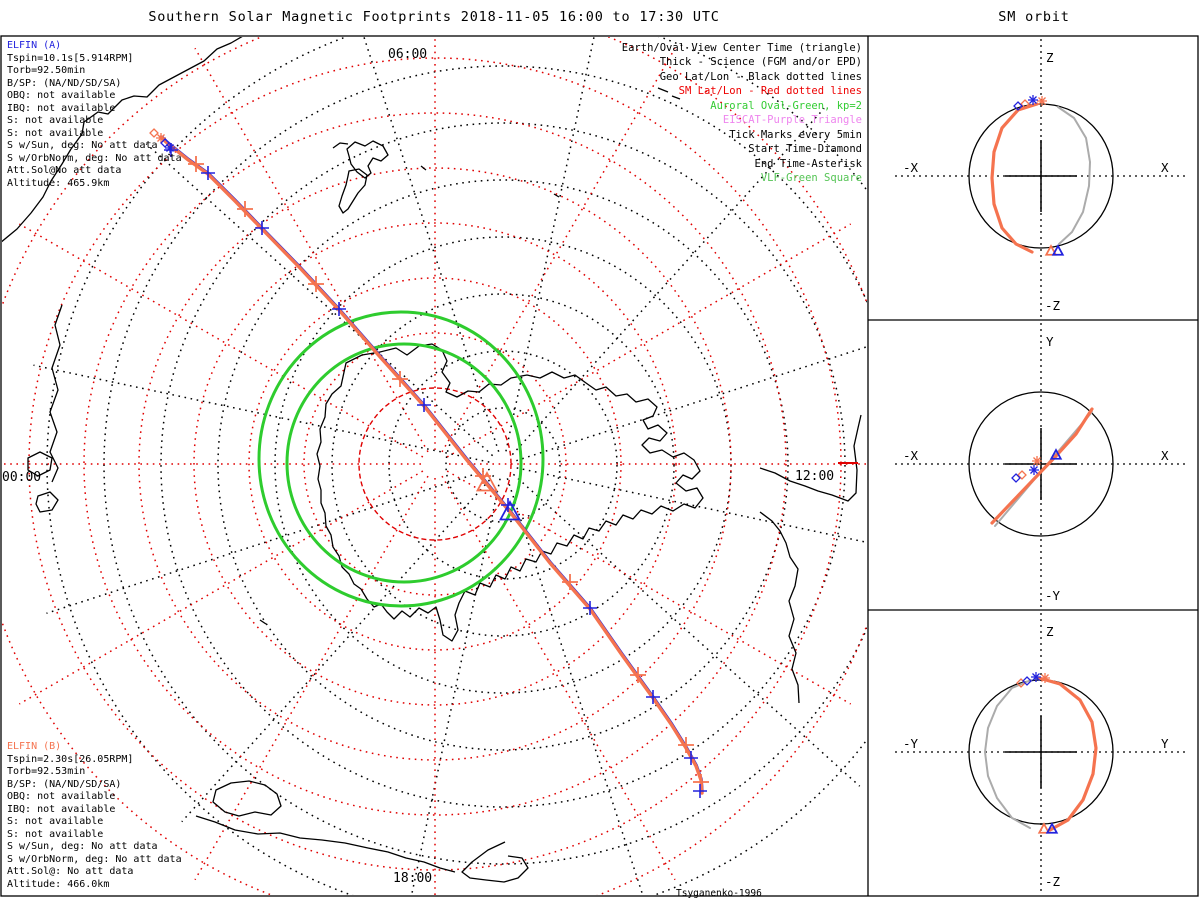 The image size is (1200, 900). Describe the element at coordinates (795, 134) in the screenshot. I see `legend-line-6: Tick Marks every 5min` at that location.